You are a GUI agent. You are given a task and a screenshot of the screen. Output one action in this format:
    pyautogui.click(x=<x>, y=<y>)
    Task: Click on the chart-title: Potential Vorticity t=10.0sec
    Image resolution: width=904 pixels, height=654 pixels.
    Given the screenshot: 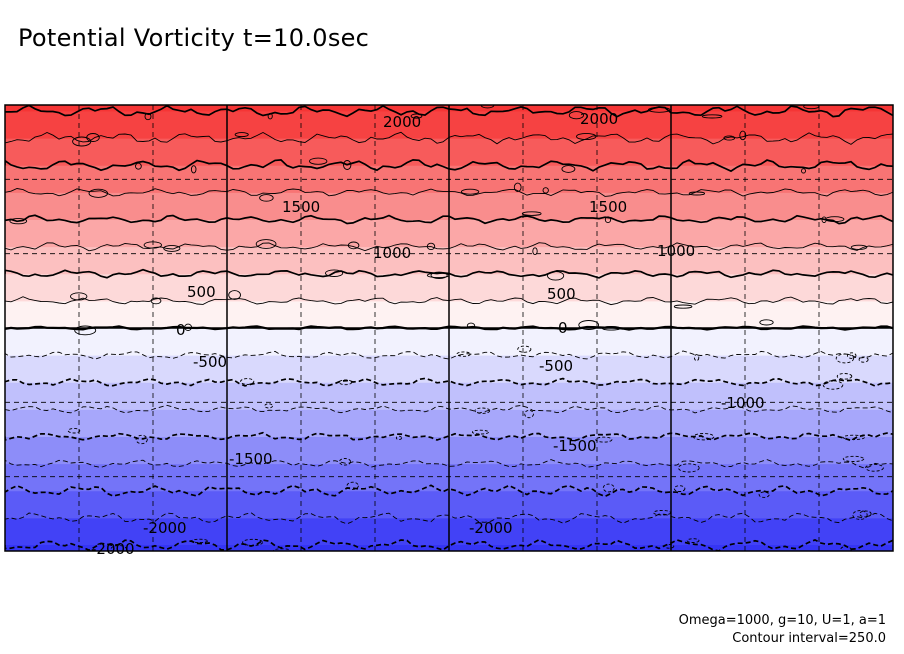 What is the action you would take?
    pyautogui.click(x=194, y=38)
    